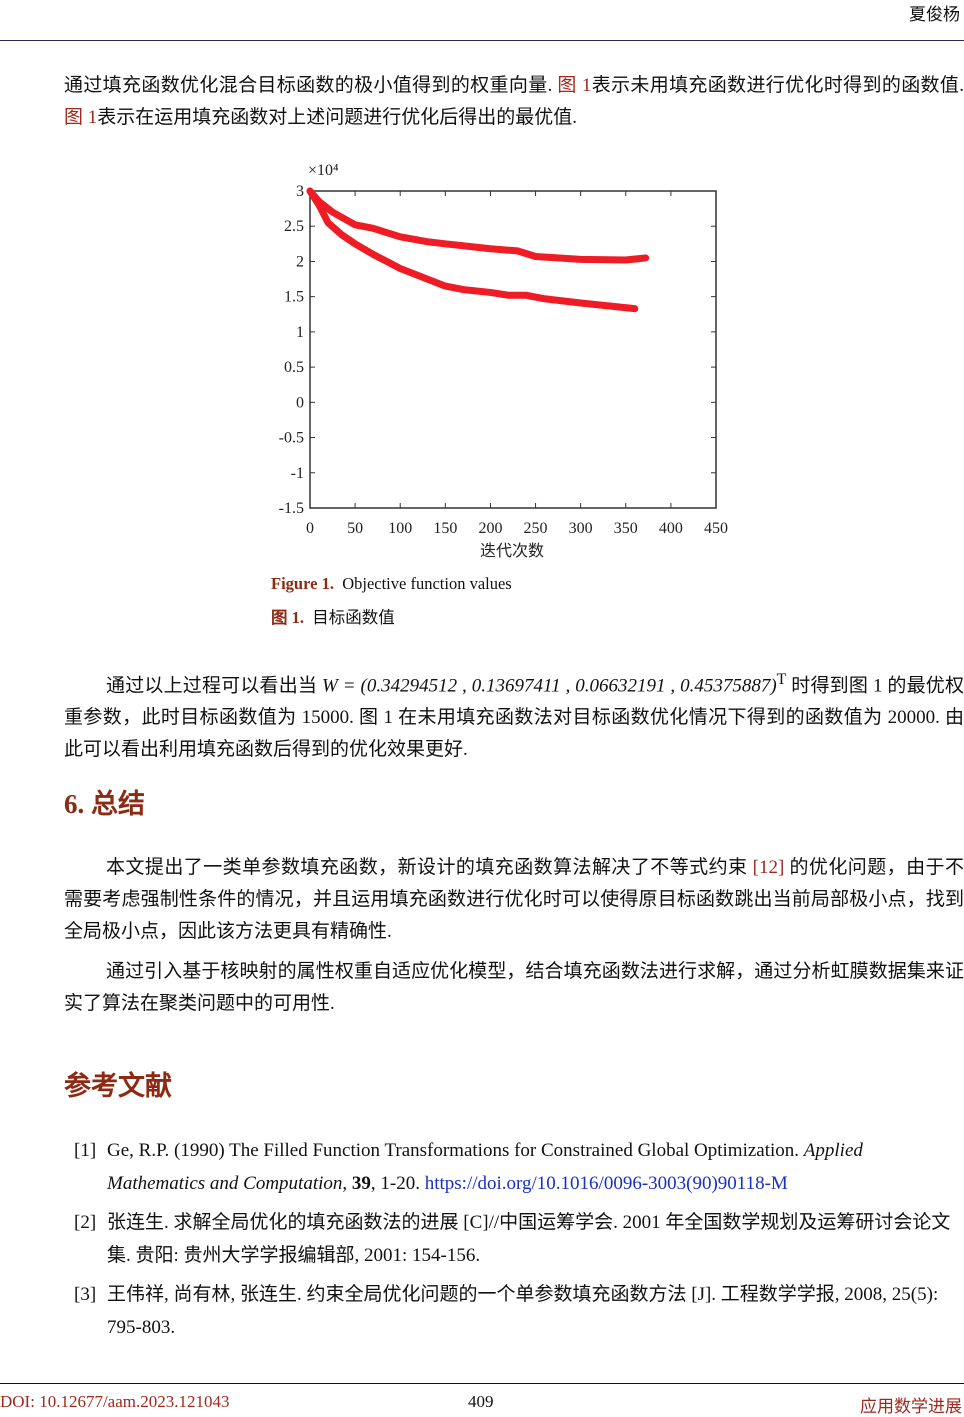 This screenshot has height=1417, width=964. What do you see at coordinates (445, 528) in the screenshot?
I see `x-tick-label: 150` at bounding box center [445, 528].